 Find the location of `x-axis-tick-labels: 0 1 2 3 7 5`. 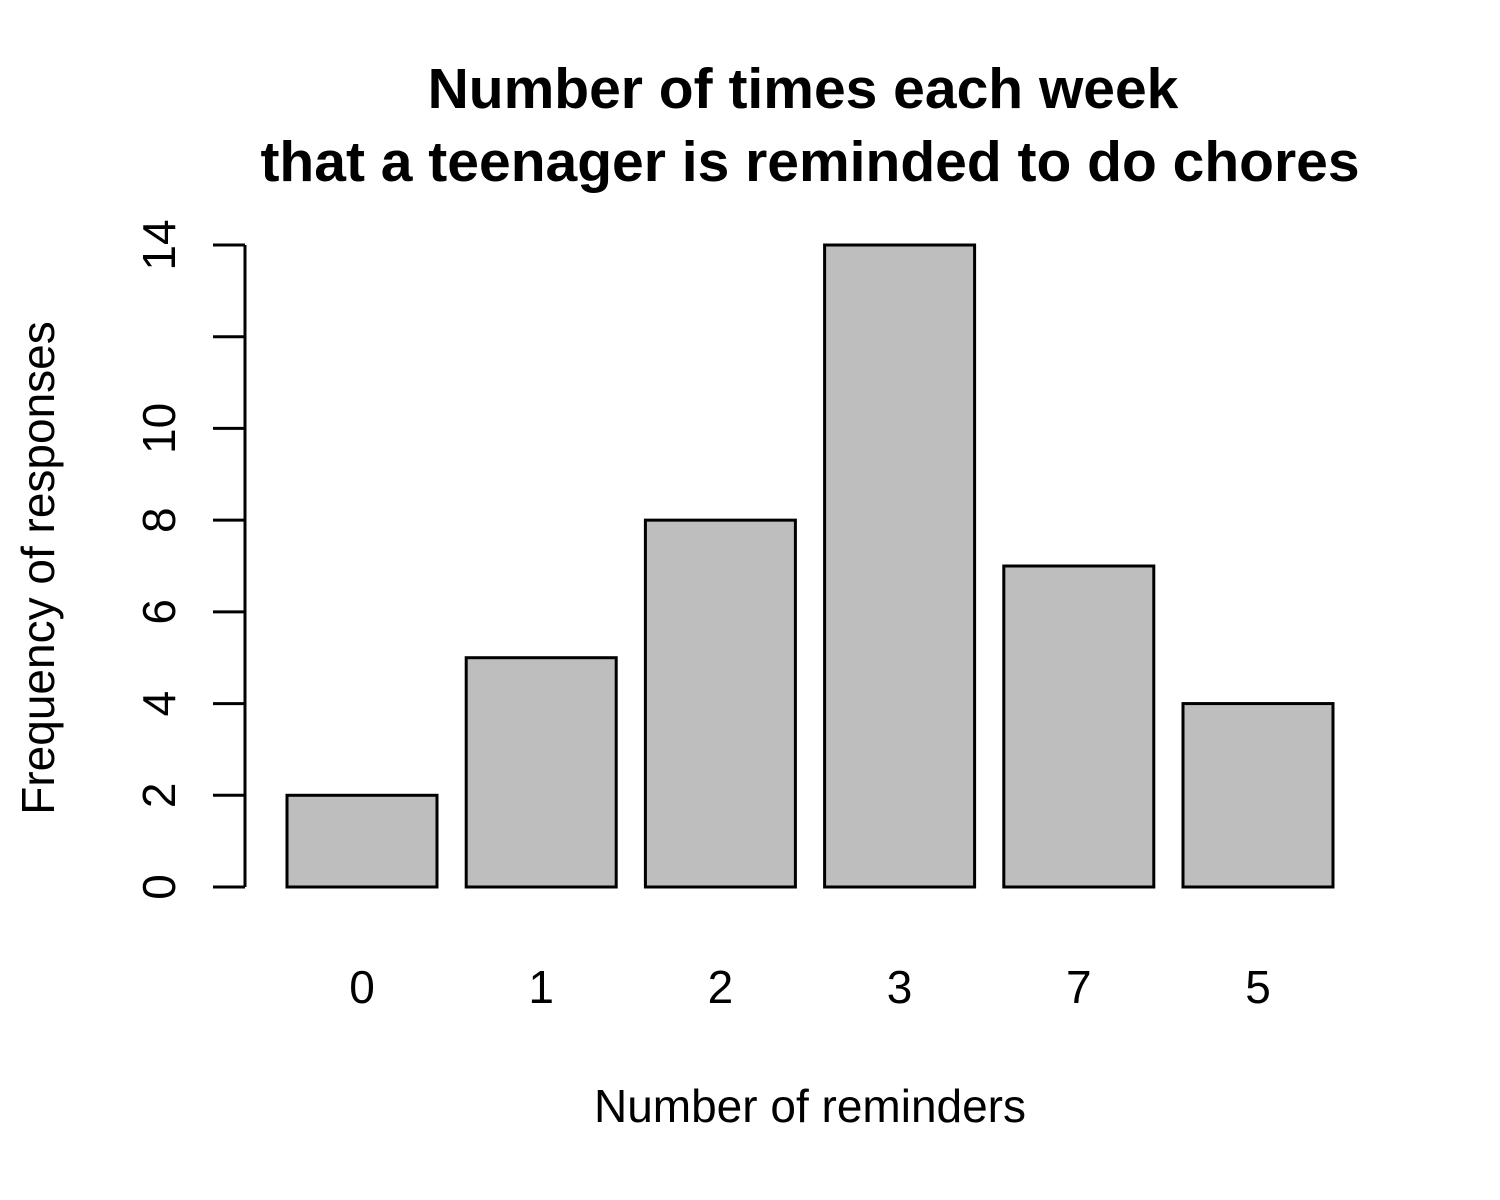

x-axis-tick-labels: 0 1 2 3 7 5 is located at coordinates (810, 987).